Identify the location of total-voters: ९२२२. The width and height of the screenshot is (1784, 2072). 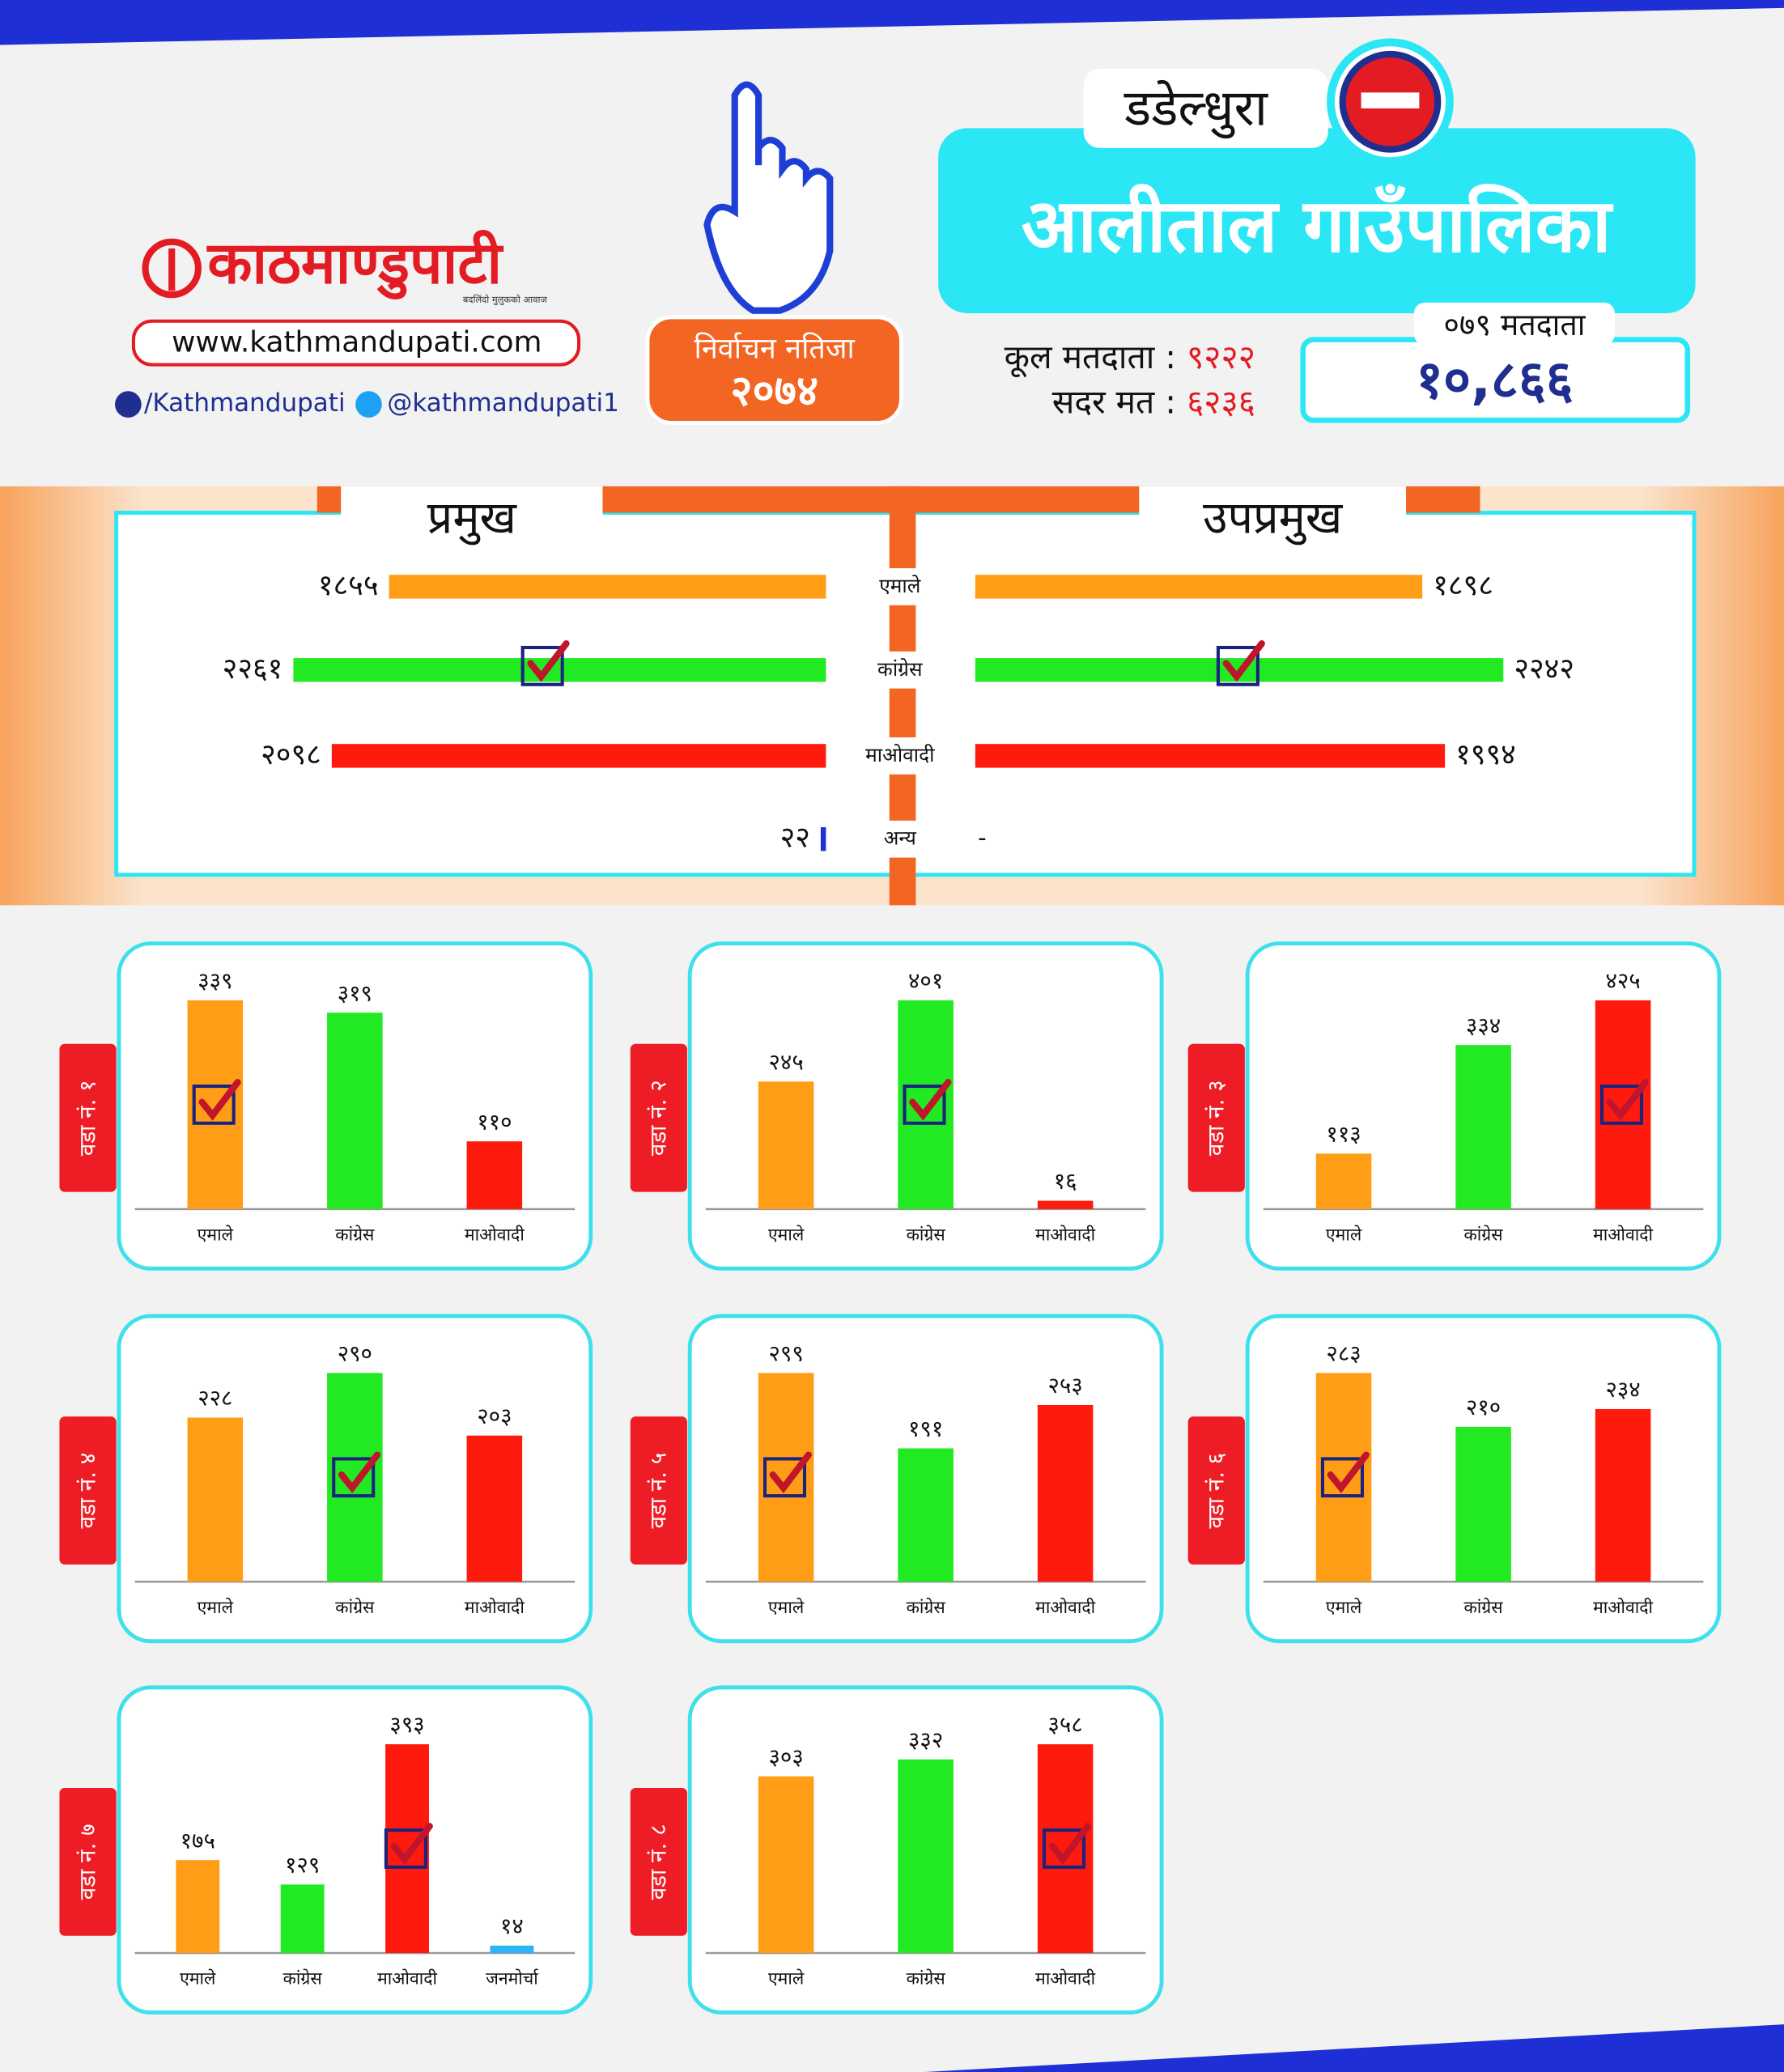
(1221, 357).